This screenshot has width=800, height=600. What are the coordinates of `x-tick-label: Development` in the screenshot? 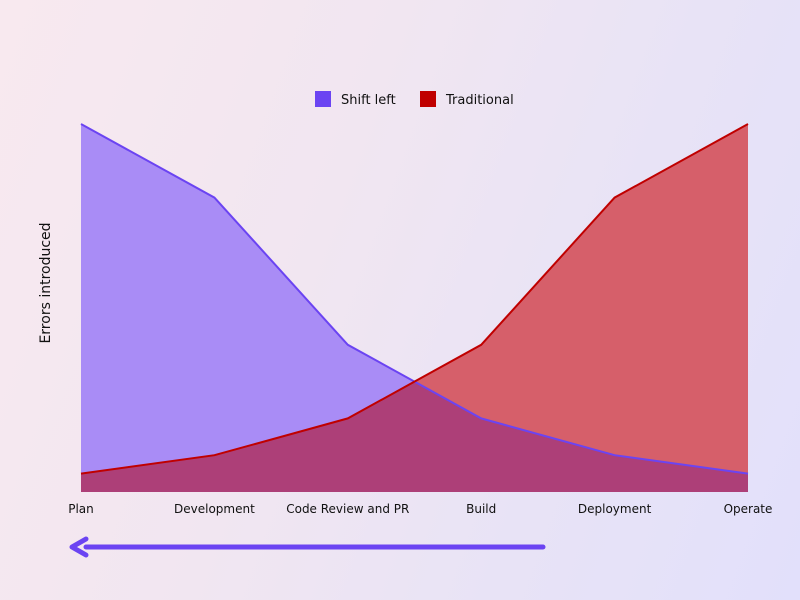 It's located at (214, 509).